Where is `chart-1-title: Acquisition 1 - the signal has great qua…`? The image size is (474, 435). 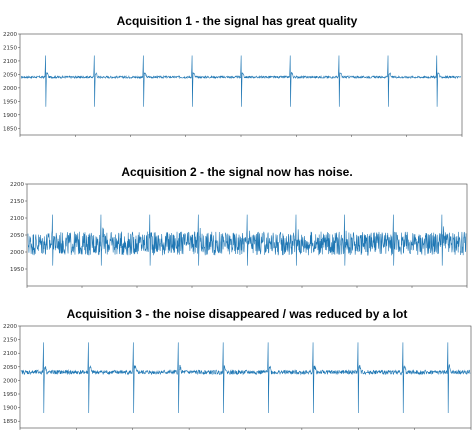
chart-1-title: Acquisition 1 - the signal has great qua… is located at coordinates (237, 21).